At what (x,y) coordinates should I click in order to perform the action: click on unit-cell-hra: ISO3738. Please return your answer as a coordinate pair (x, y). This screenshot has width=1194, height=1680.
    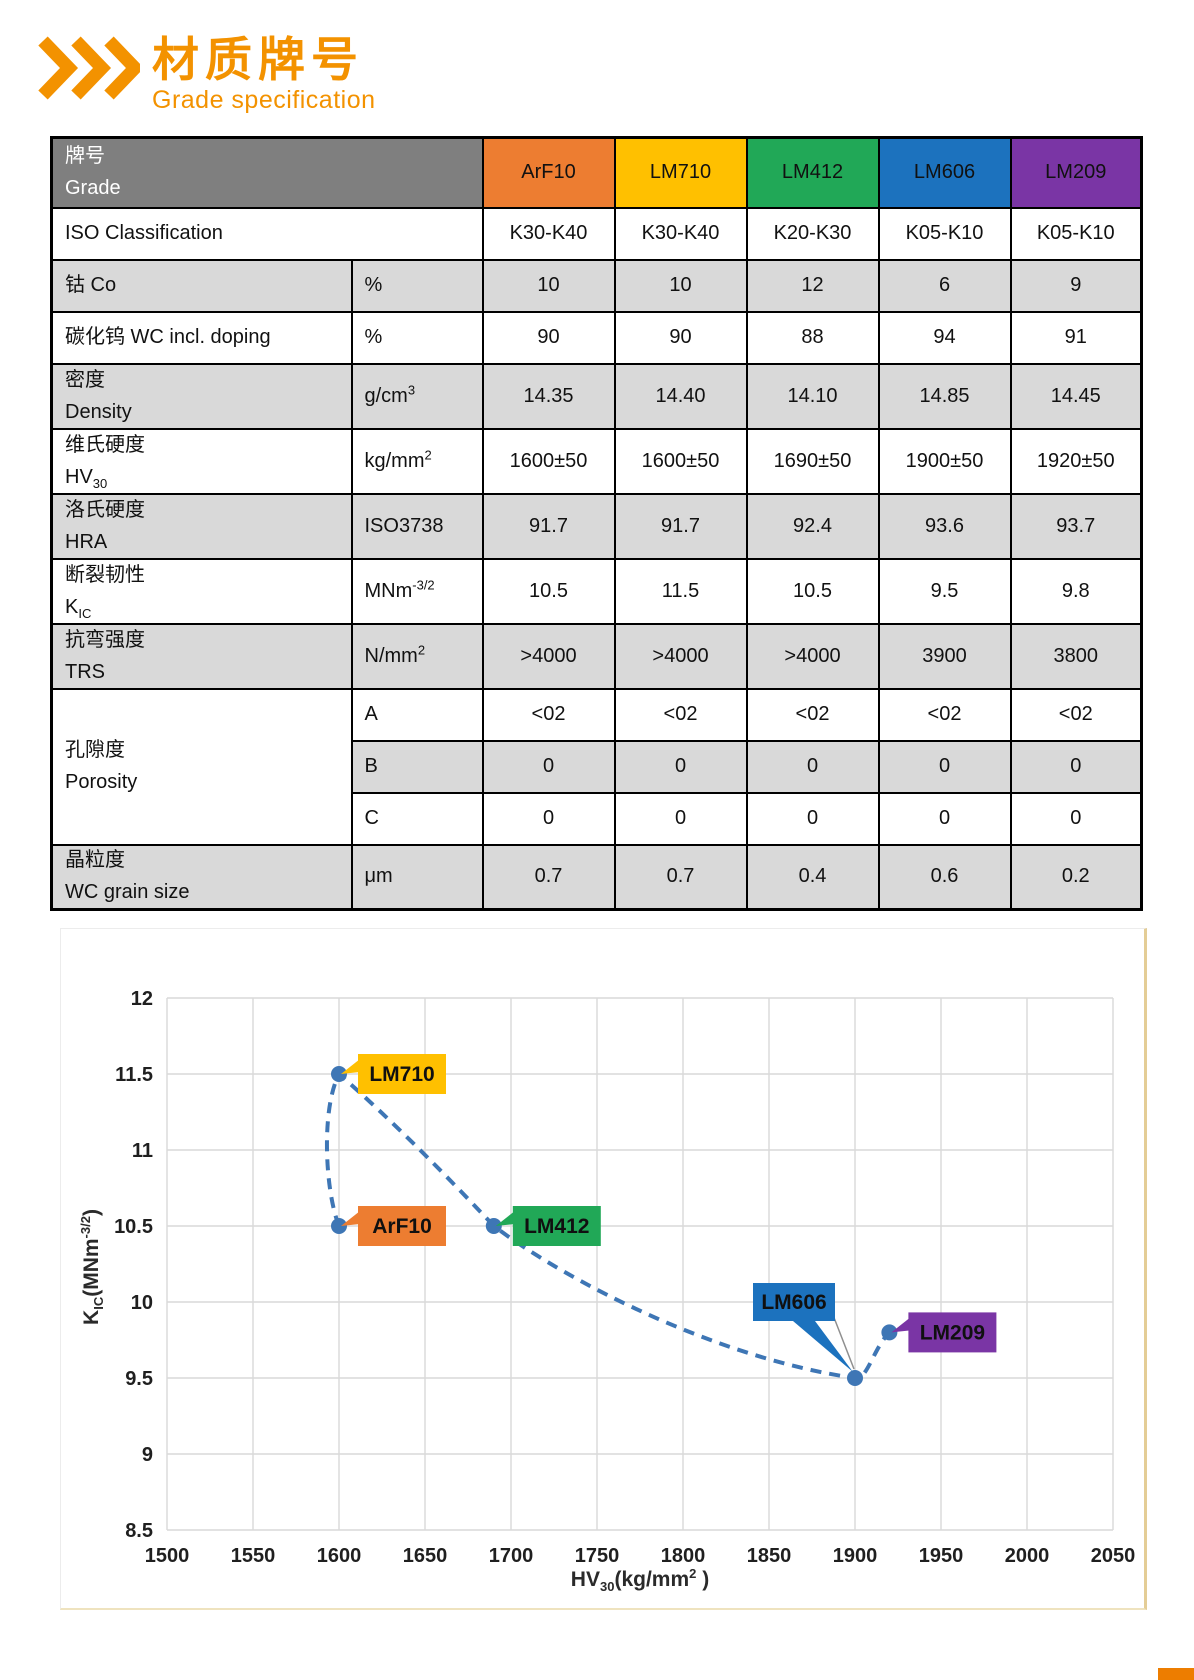
    Looking at the image, I should click on (417, 526).